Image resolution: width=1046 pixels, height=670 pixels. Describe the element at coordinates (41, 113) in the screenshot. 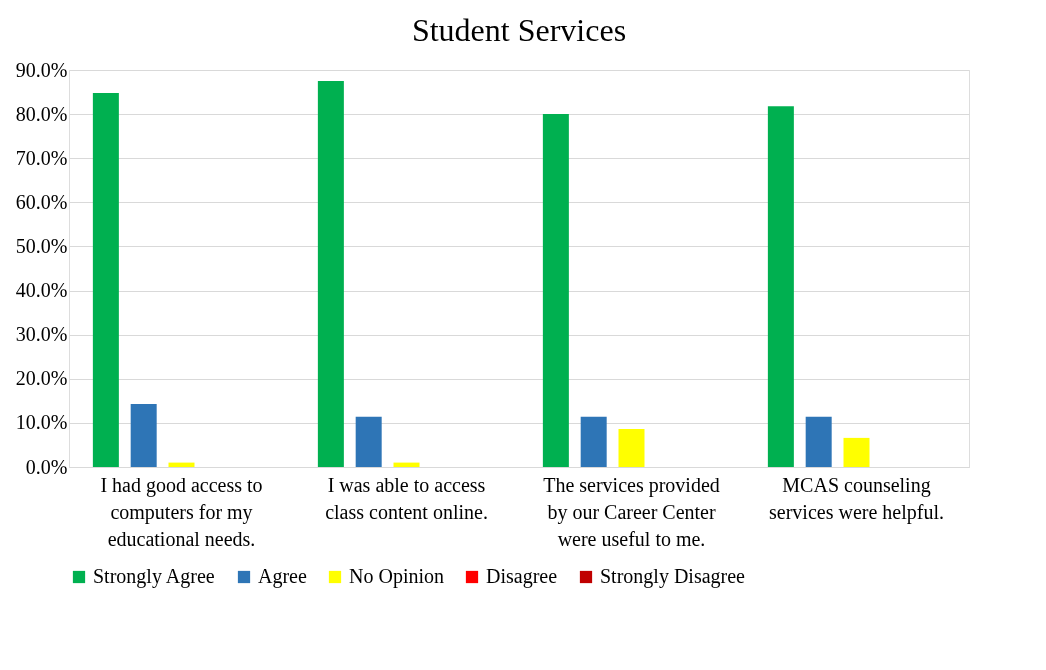

I see `y-tick-label: 80.0%` at that location.